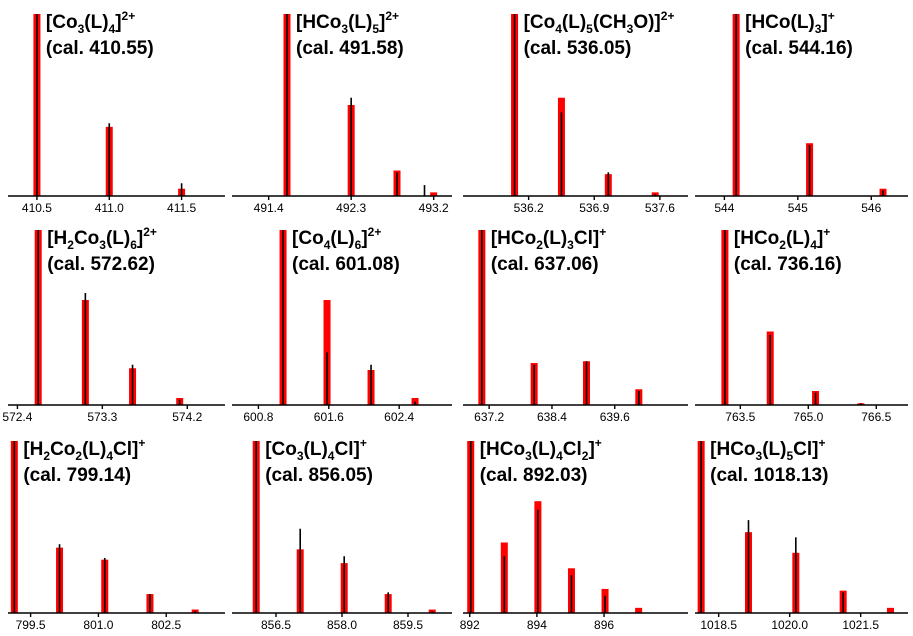 This screenshot has width=913, height=636. I want to click on calculated-mass-label: (cal. 1018.13), so click(769, 475).